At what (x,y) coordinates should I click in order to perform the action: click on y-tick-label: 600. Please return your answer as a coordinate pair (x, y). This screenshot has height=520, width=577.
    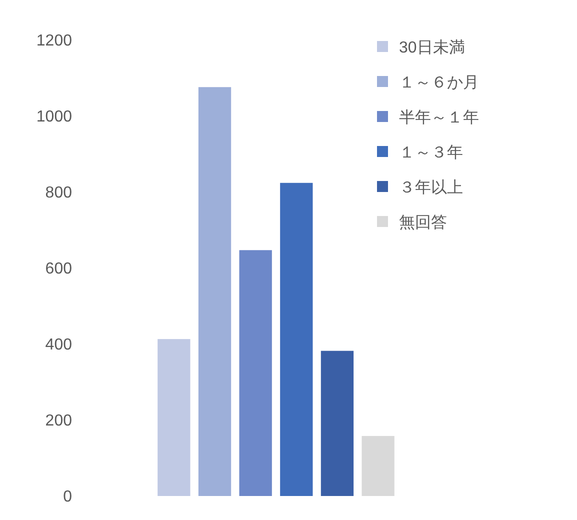
    Looking at the image, I should click on (58, 269).